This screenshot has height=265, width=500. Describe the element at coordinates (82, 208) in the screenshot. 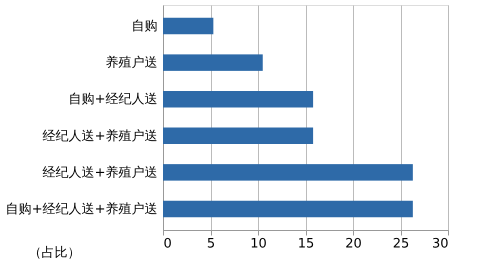

I see `y-tick-label: 自购+经纪人送+养殖户送` at that location.